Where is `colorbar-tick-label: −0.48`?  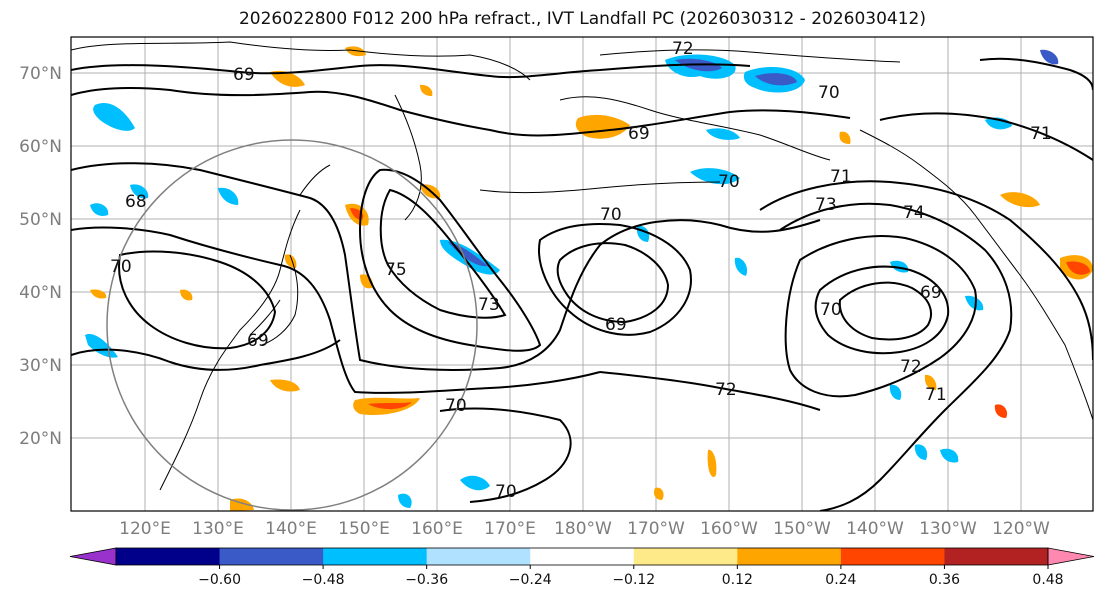
colorbar-tick-label: −0.48 is located at coordinates (323, 580).